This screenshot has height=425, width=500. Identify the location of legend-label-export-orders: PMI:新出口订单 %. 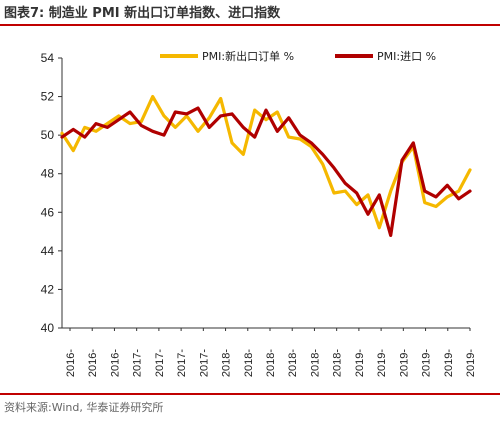
(248, 56).